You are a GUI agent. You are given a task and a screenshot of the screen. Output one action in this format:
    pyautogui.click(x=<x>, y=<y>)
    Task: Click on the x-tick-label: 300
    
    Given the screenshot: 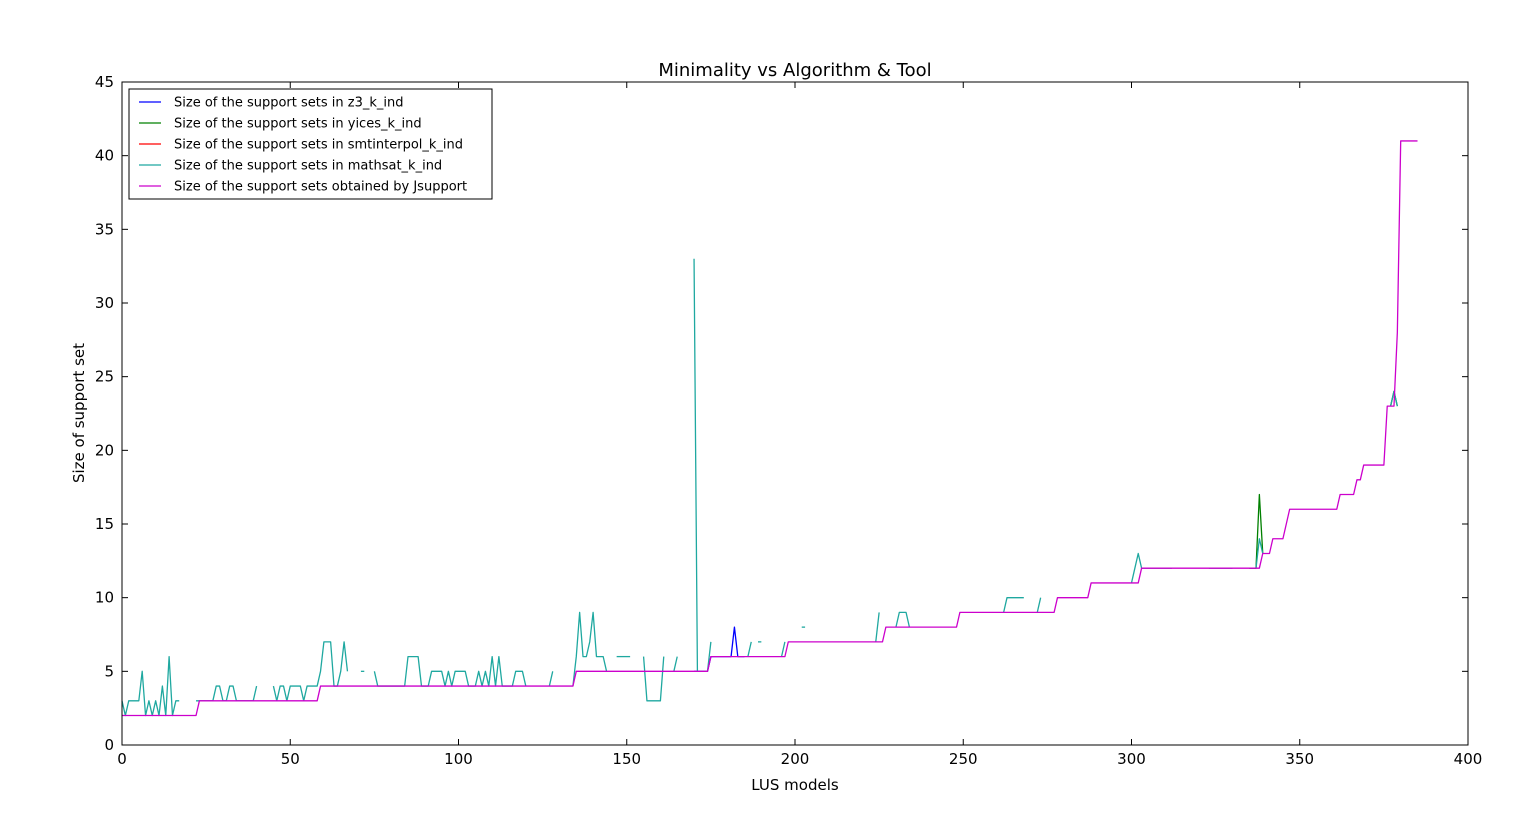 What is the action you would take?
    pyautogui.click(x=1131, y=759)
    